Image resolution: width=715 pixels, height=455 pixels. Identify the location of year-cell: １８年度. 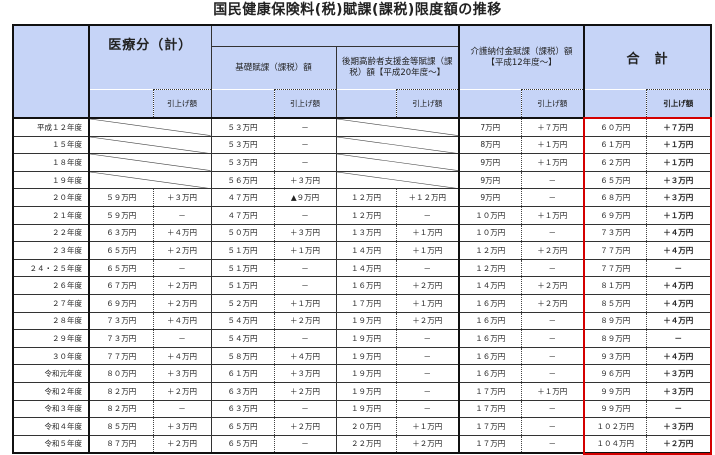
(51, 162).